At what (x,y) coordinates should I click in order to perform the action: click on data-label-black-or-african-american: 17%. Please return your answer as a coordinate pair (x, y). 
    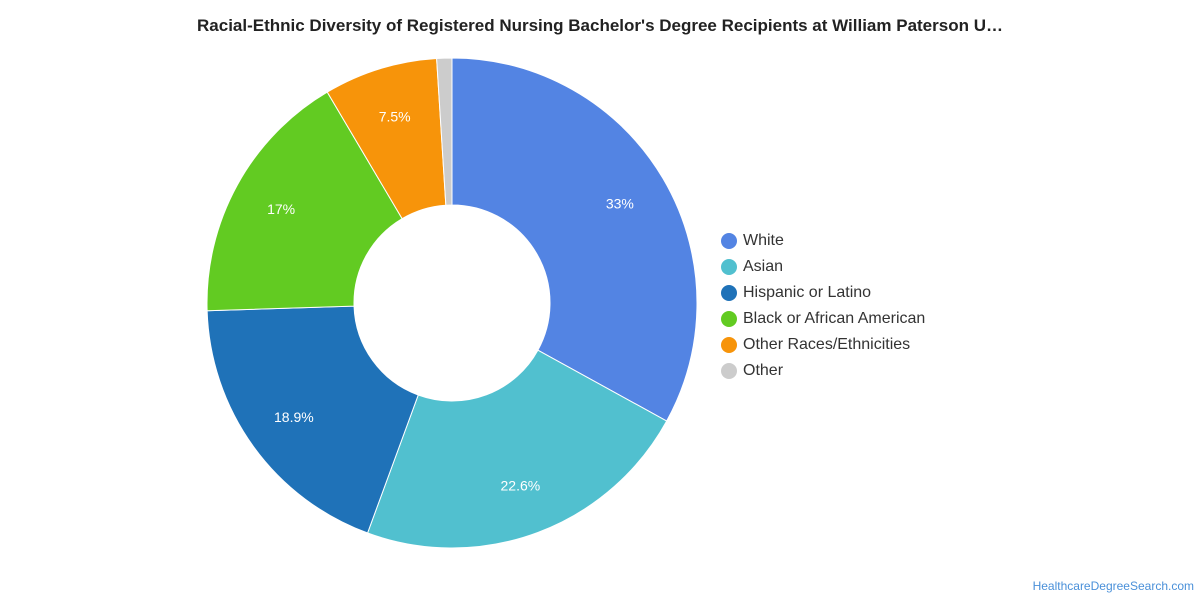
    Looking at the image, I should click on (281, 209).